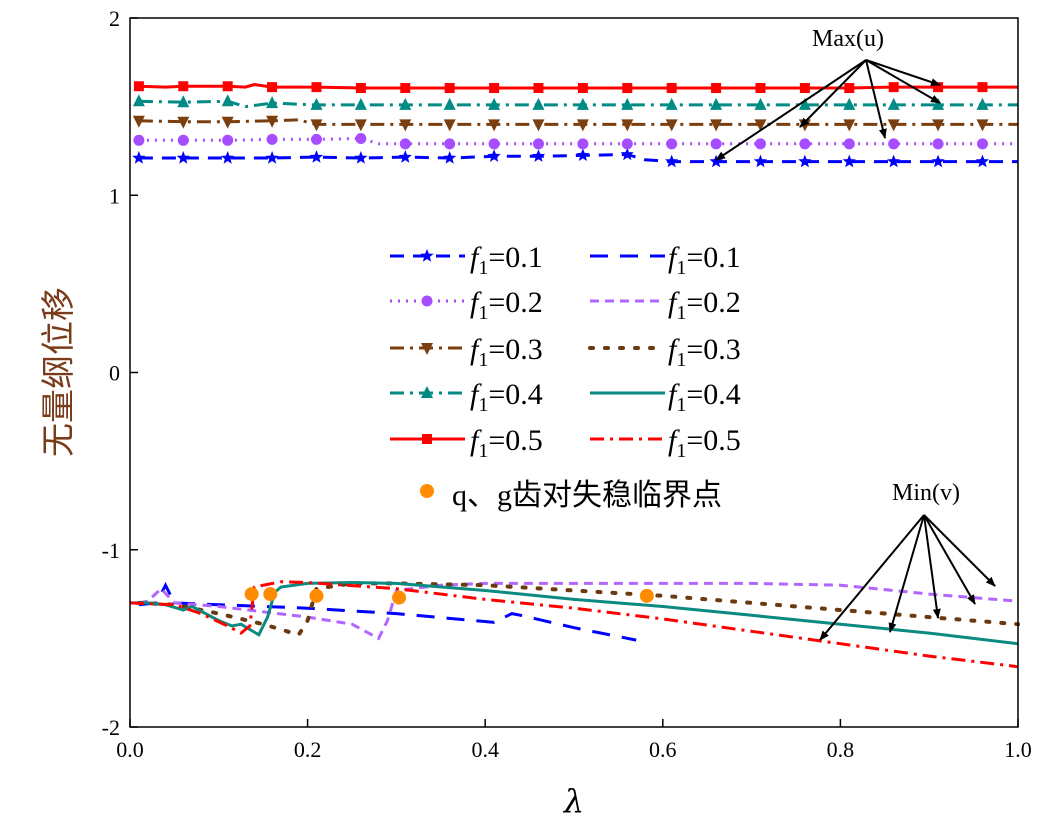 The width and height of the screenshot is (1064, 833). I want to click on x-tick-label: 0.0, so click(130, 749).